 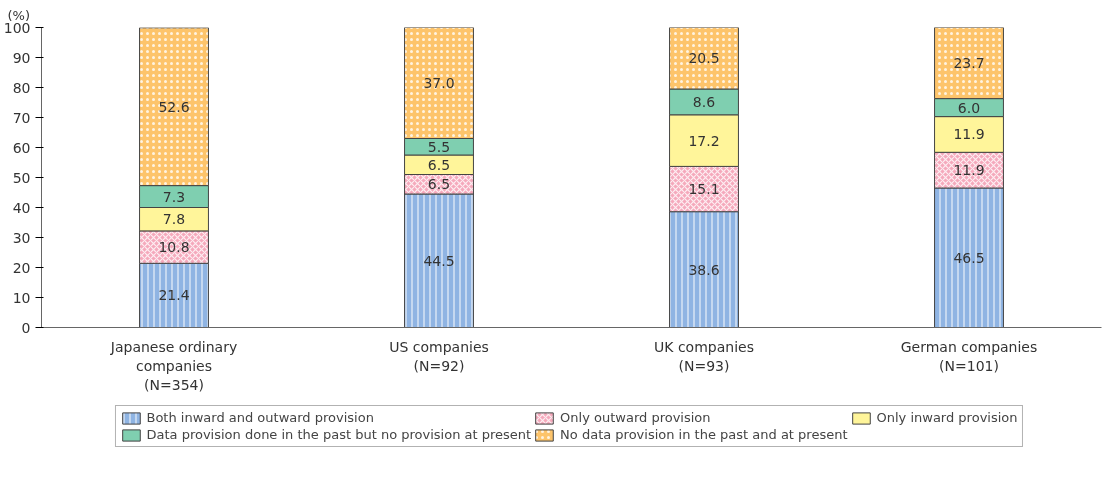 What do you see at coordinates (439, 146) in the screenshot?
I see `data-label: 5.5` at bounding box center [439, 146].